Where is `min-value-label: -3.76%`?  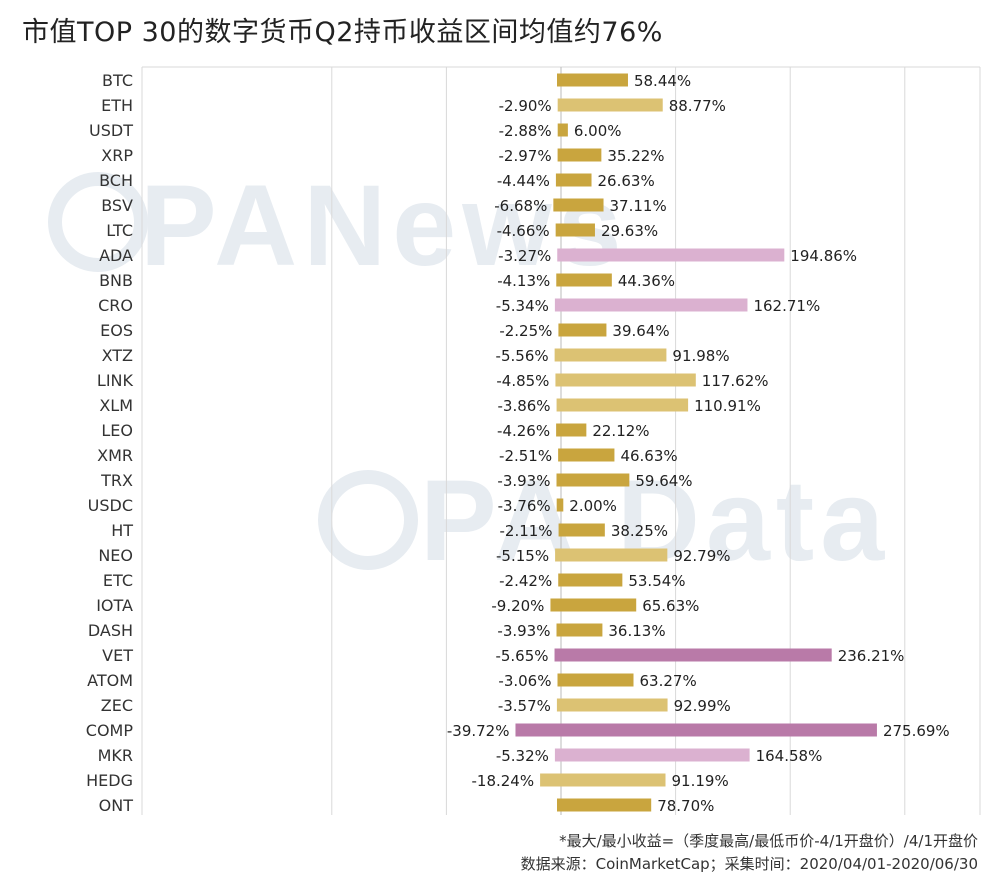
min-value-label: -3.76% is located at coordinates (524, 506).